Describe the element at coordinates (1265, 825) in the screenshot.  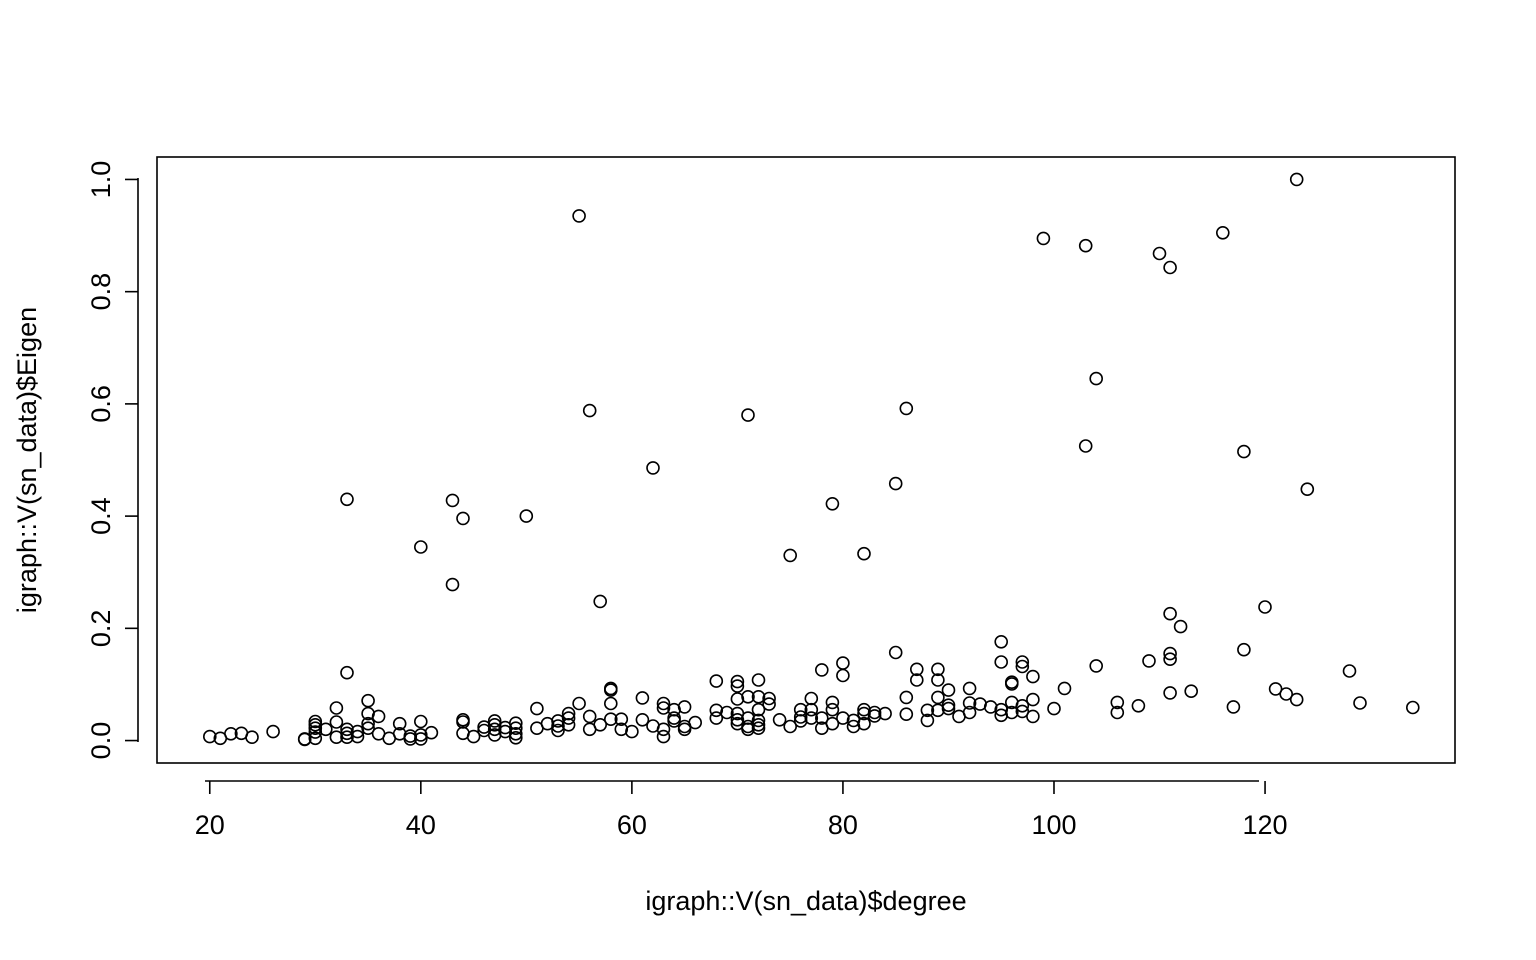
I see `x-tick-label: 120` at that location.